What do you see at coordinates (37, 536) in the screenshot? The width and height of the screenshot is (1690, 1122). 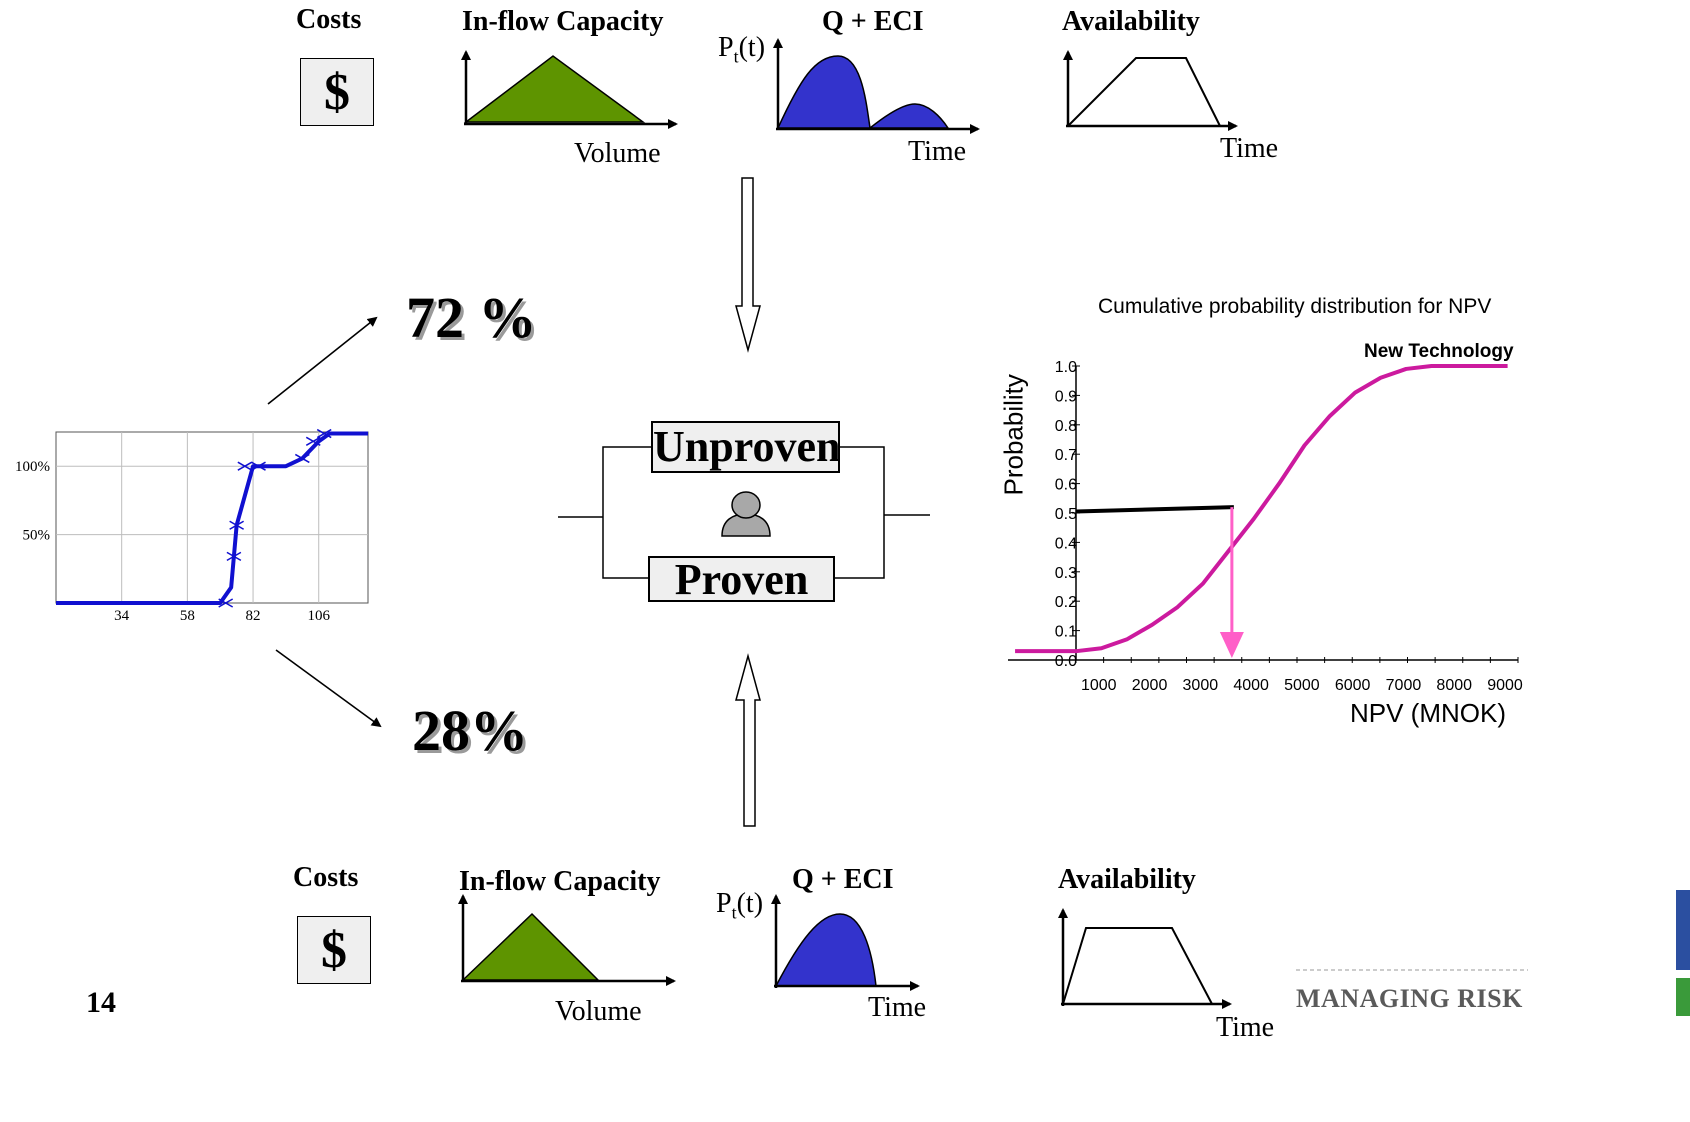 I see `step-y-tick: 50%` at bounding box center [37, 536].